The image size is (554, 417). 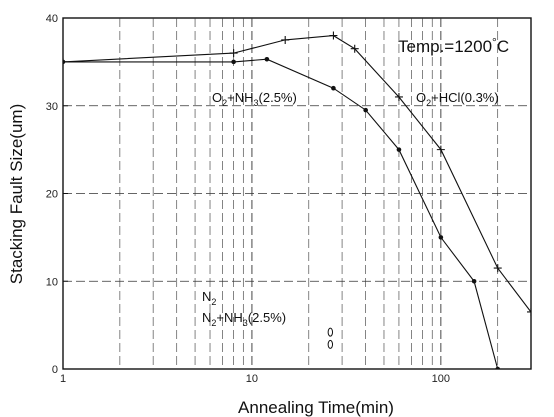 I want to click on label-o2-nh3: O2+NH3(2.5%), so click(x=254, y=99).